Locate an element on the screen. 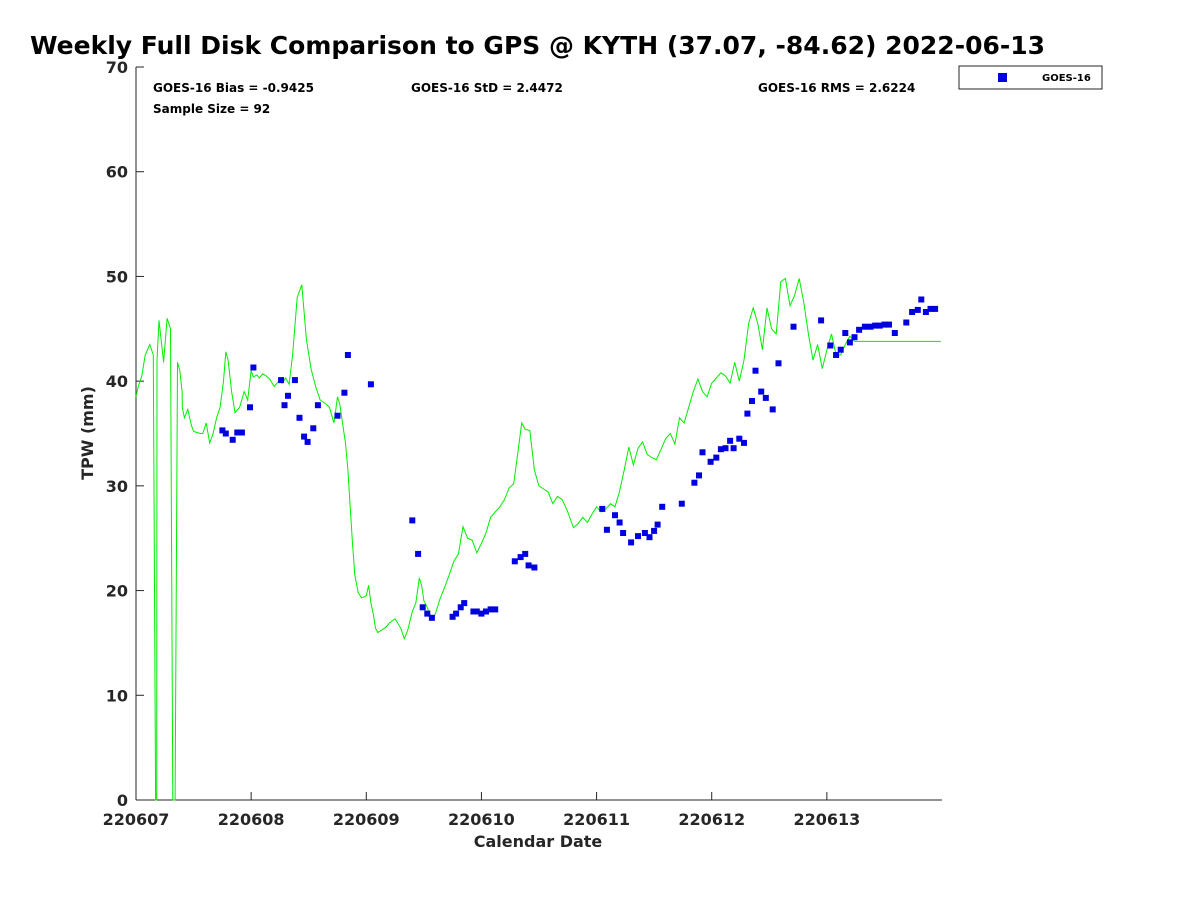 The width and height of the screenshot is (1200, 900). legend-box is located at coordinates (1030, 77).